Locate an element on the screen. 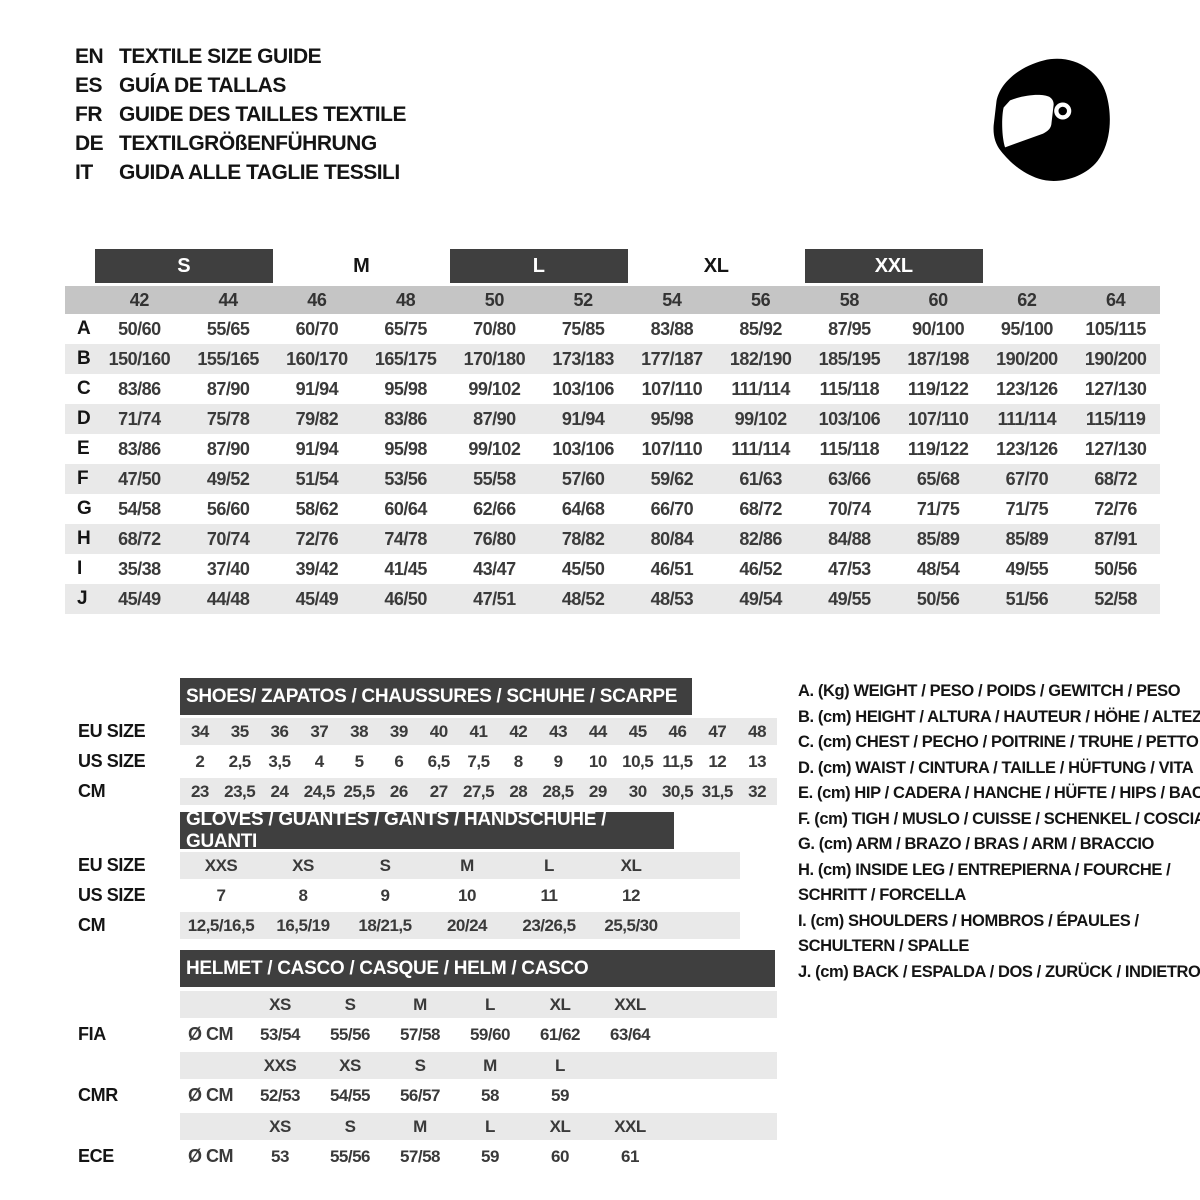 This screenshot has height=1200, width=1200. measurement-row-label: C is located at coordinates (84, 388).